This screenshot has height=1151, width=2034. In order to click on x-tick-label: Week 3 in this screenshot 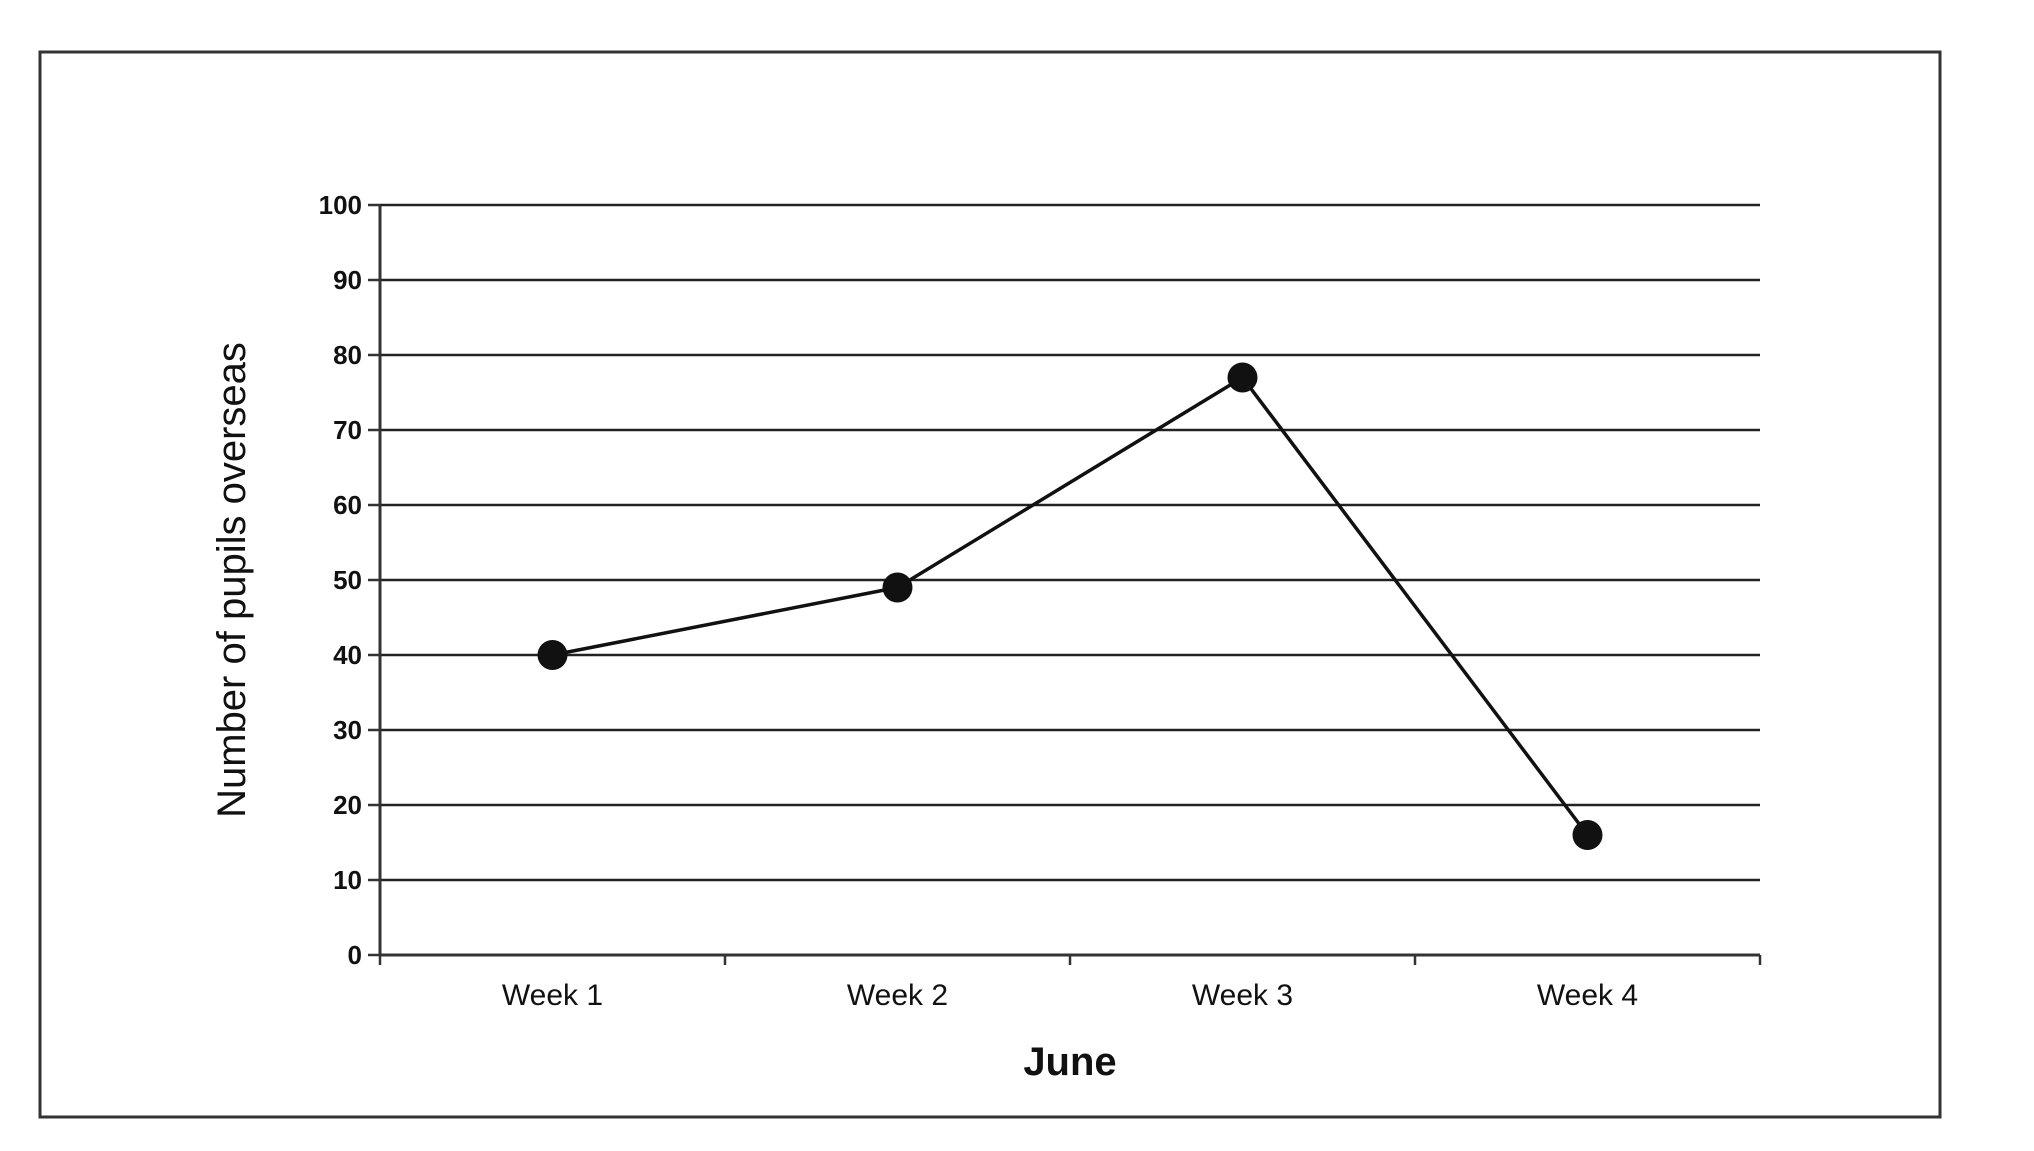, I will do `click(1242, 995)`.